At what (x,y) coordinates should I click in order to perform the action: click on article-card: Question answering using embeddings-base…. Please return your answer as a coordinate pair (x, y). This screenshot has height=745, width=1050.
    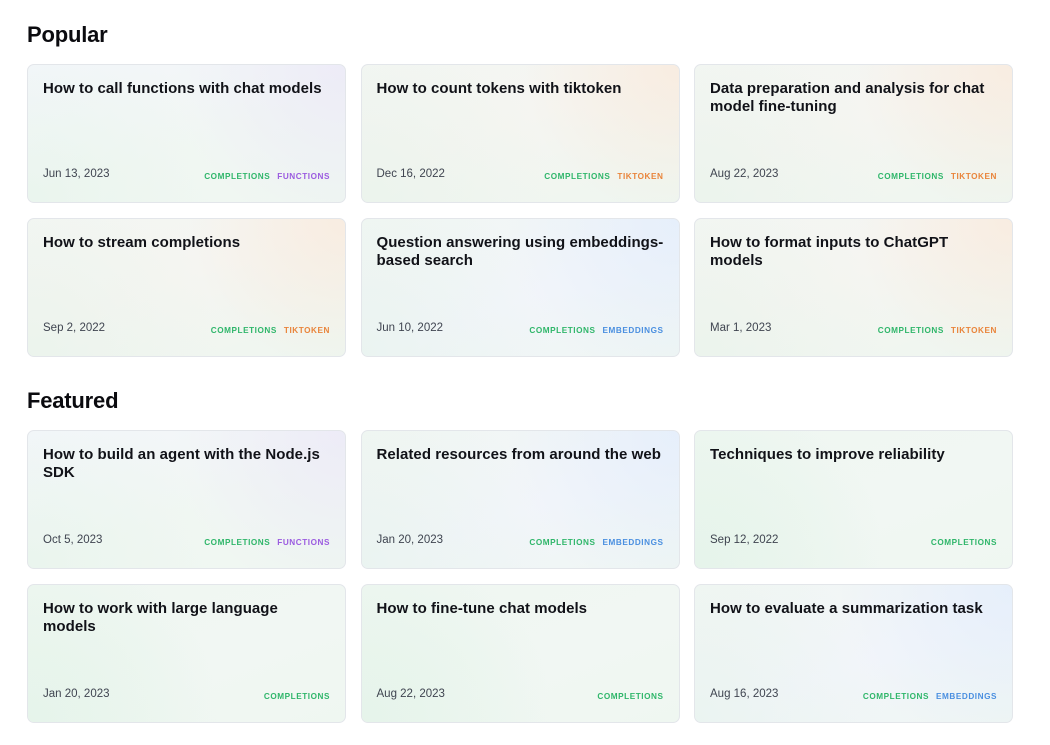
    Looking at the image, I should click on (520, 287).